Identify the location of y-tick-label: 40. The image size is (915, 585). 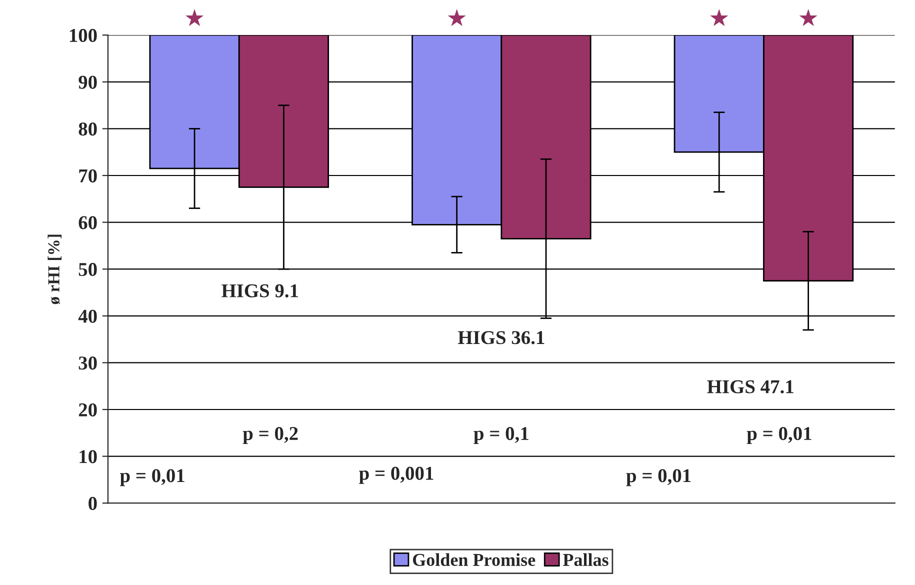
(87, 316).